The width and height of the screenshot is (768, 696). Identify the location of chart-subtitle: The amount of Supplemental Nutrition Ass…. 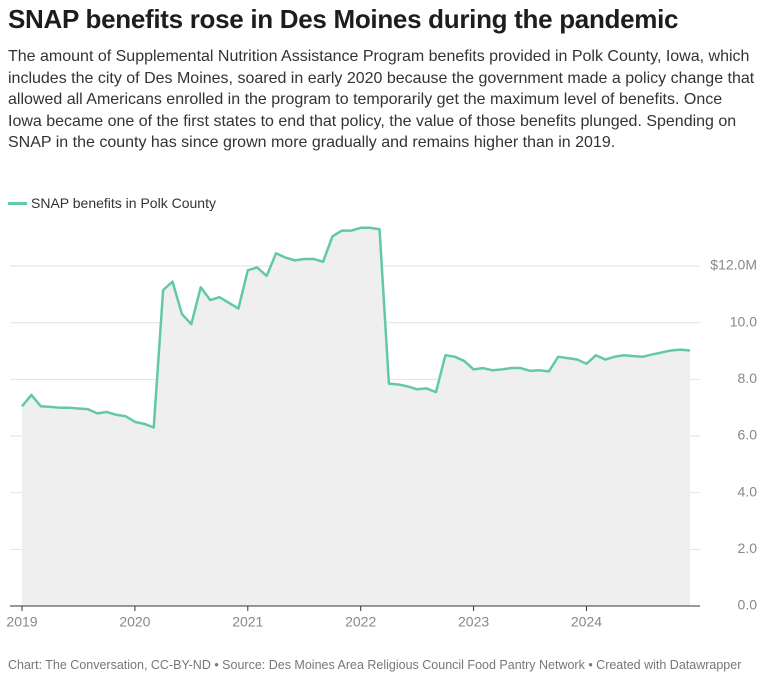
(381, 99).